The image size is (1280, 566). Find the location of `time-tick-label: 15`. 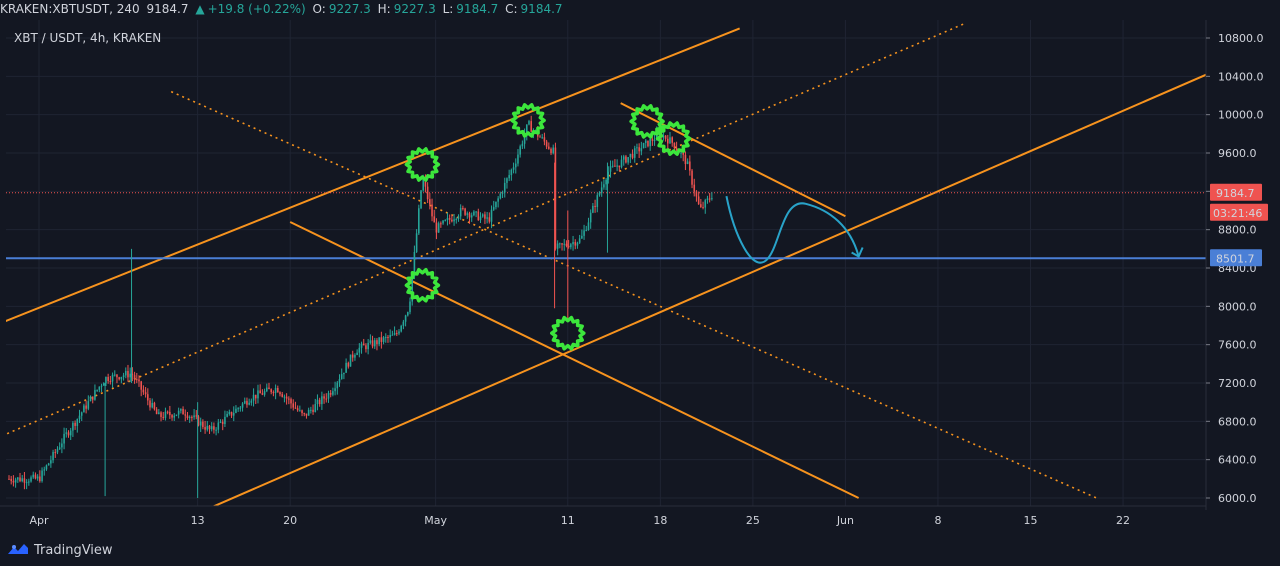

time-tick-label: 15 is located at coordinates (1031, 520).